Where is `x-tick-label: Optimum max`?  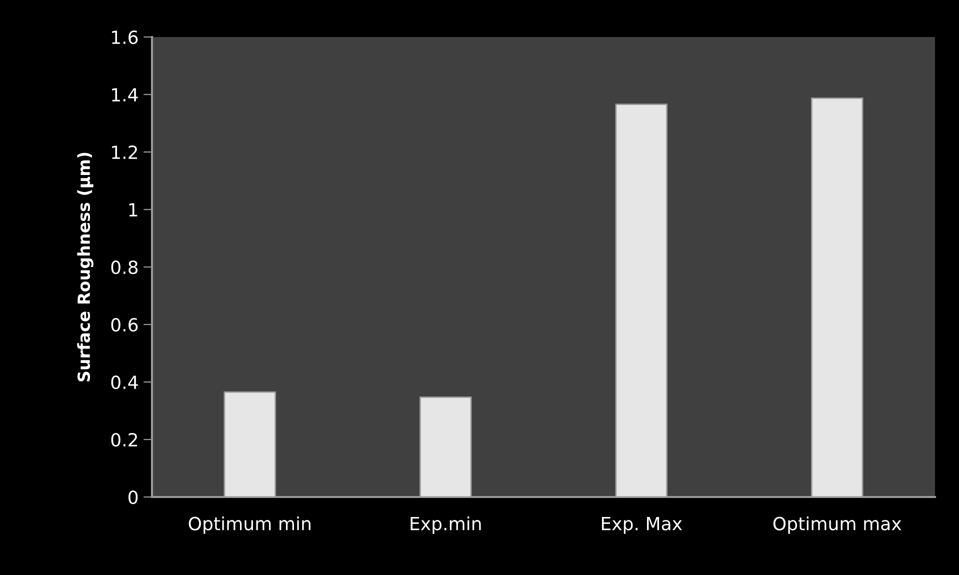 x-tick-label: Optimum max is located at coordinates (837, 525).